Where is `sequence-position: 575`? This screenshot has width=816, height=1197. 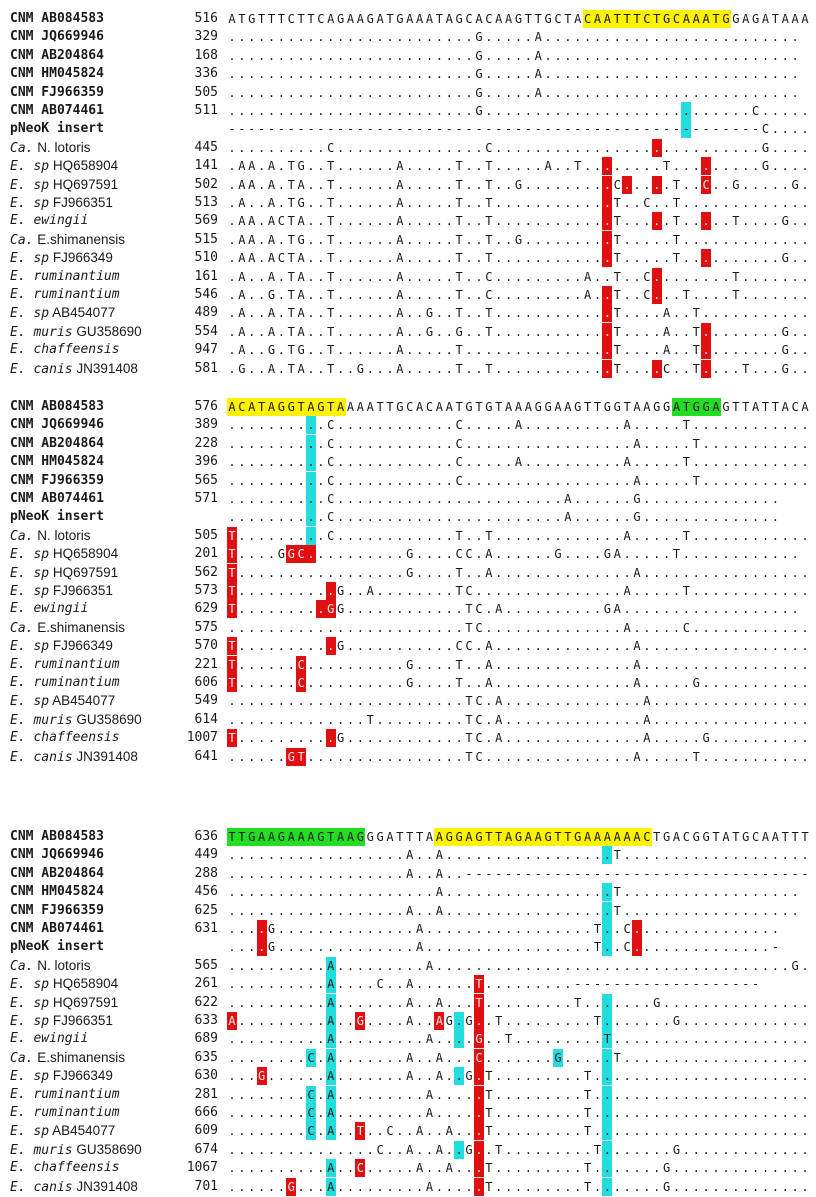
sequence-position: 575 is located at coordinates (206, 627).